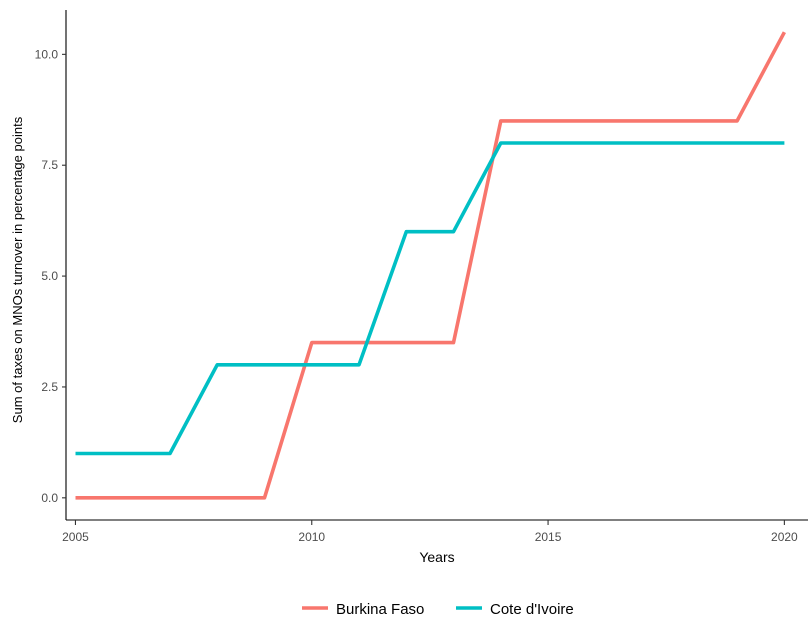 The image size is (812, 621). I want to click on x-tick-label: 2015, so click(548, 537).